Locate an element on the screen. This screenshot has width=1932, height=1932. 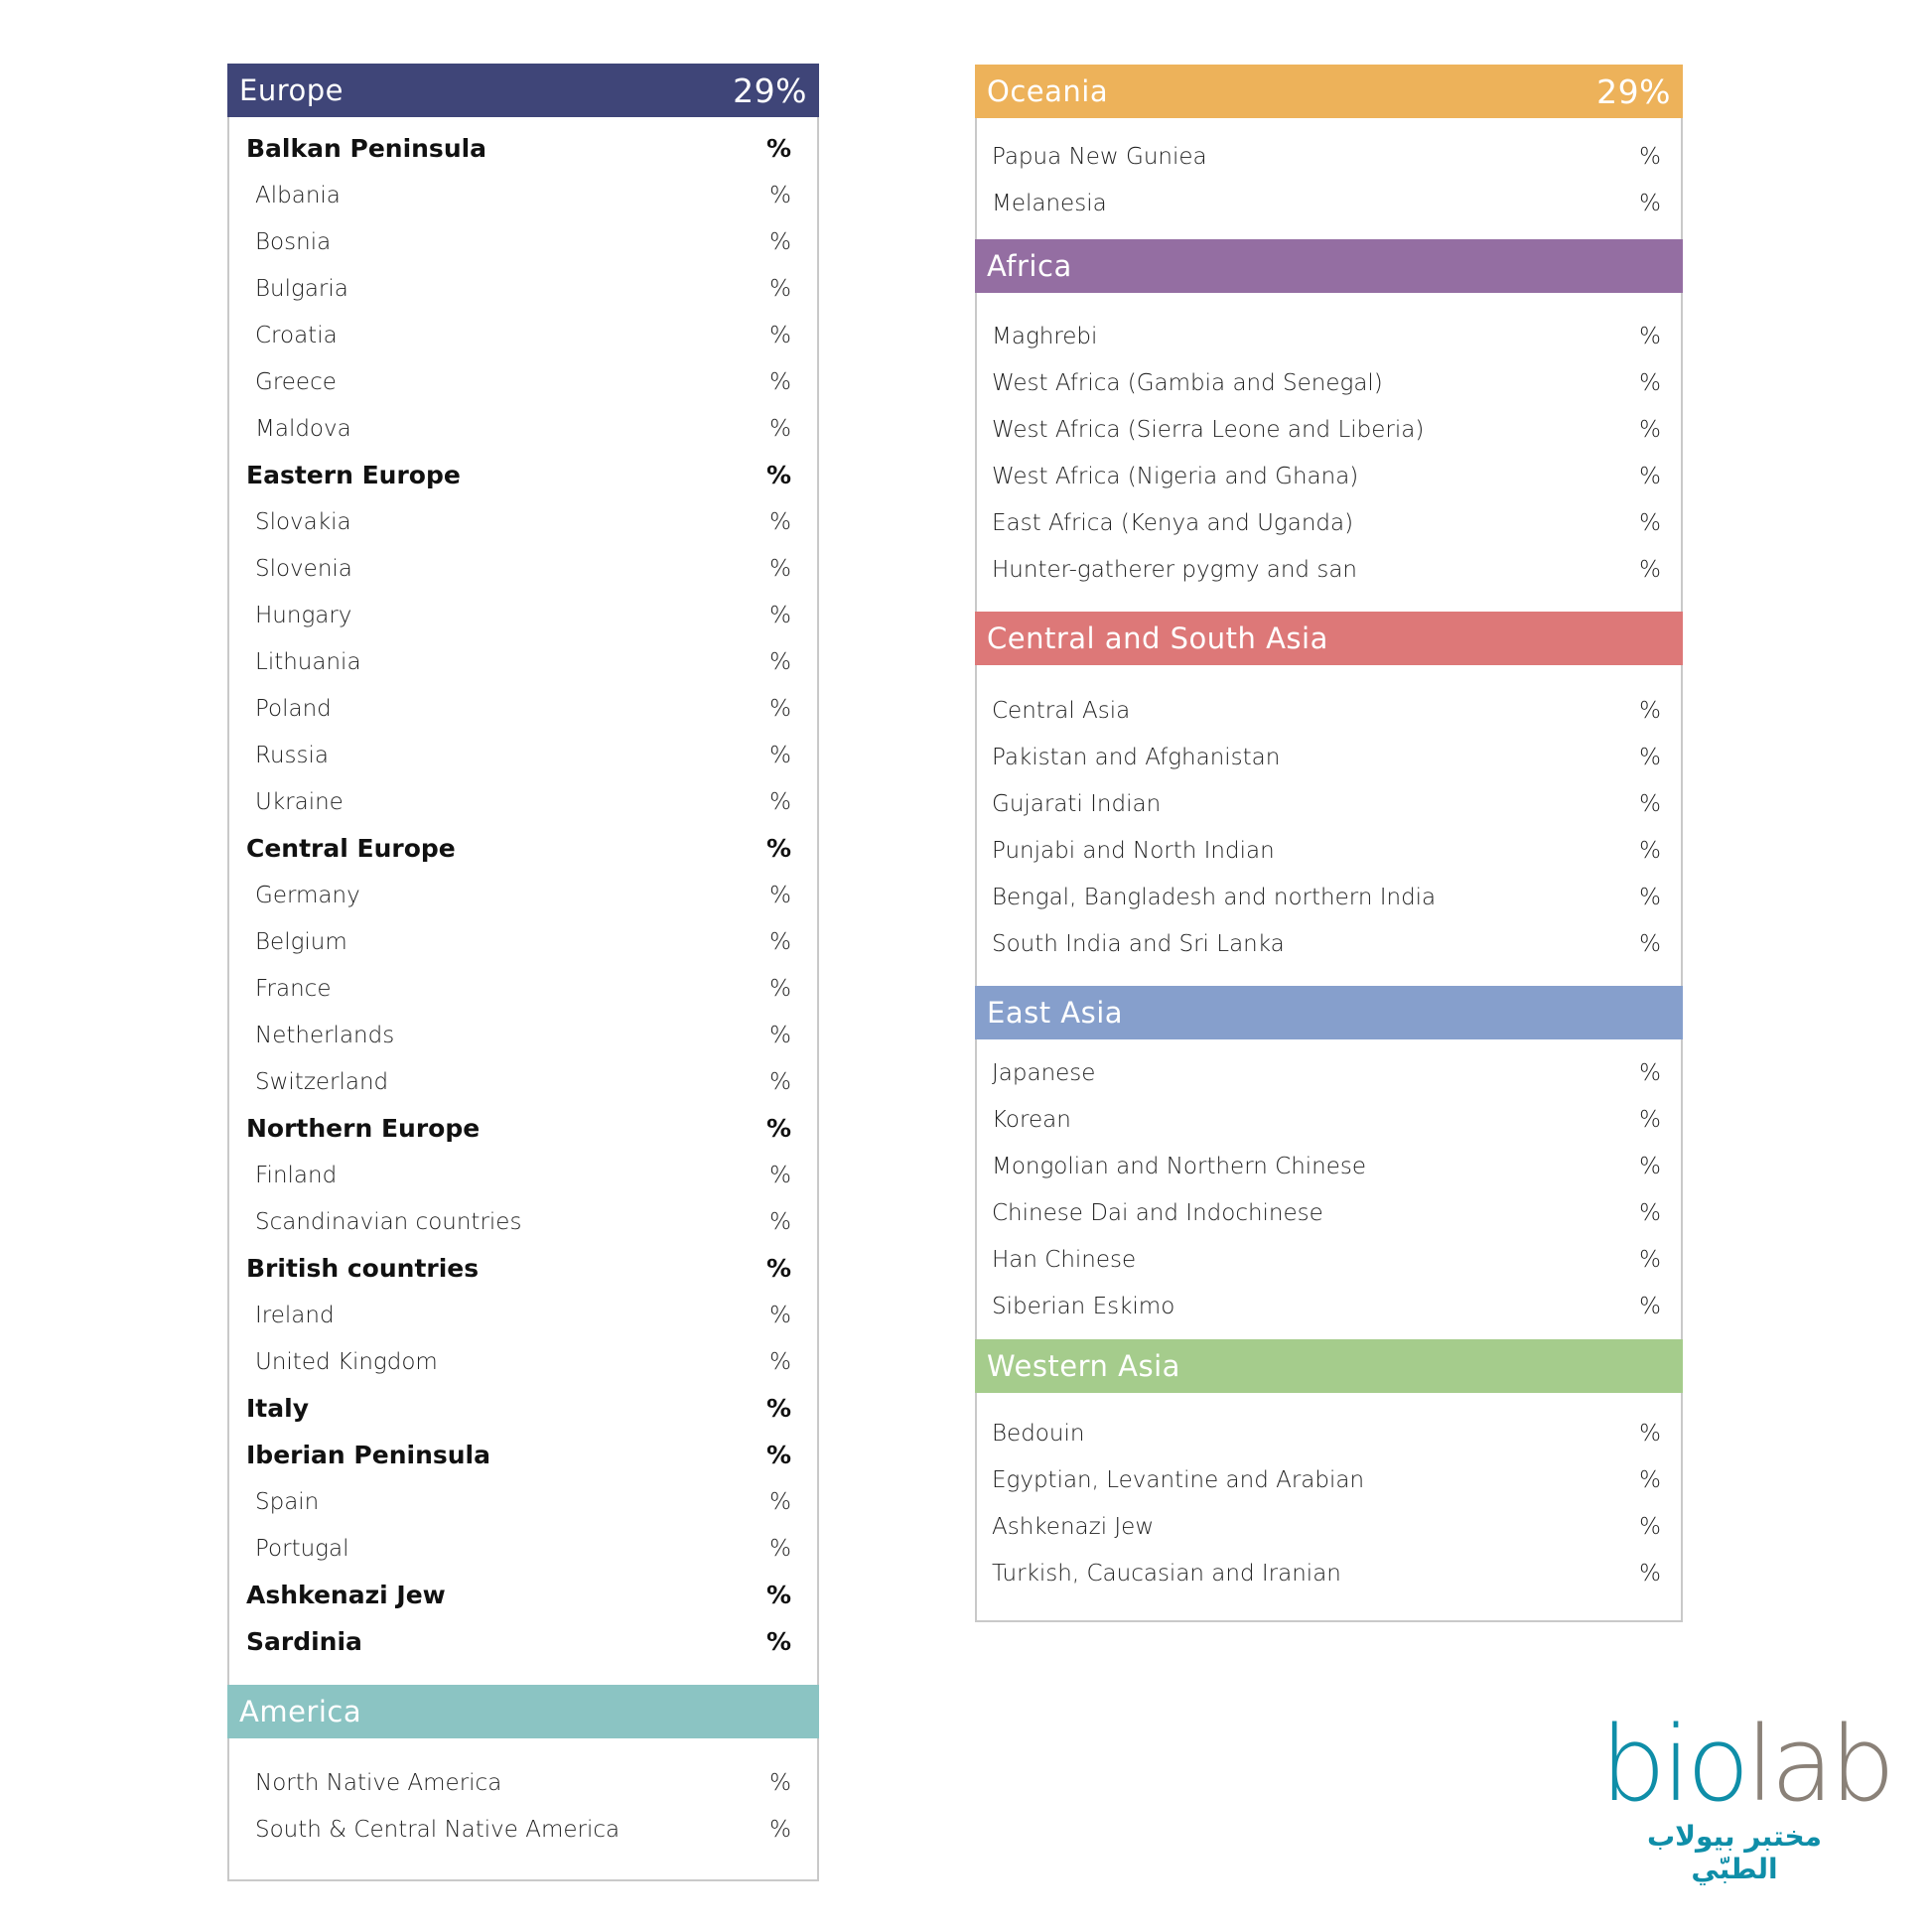
section-title: Africa is located at coordinates (1029, 266).